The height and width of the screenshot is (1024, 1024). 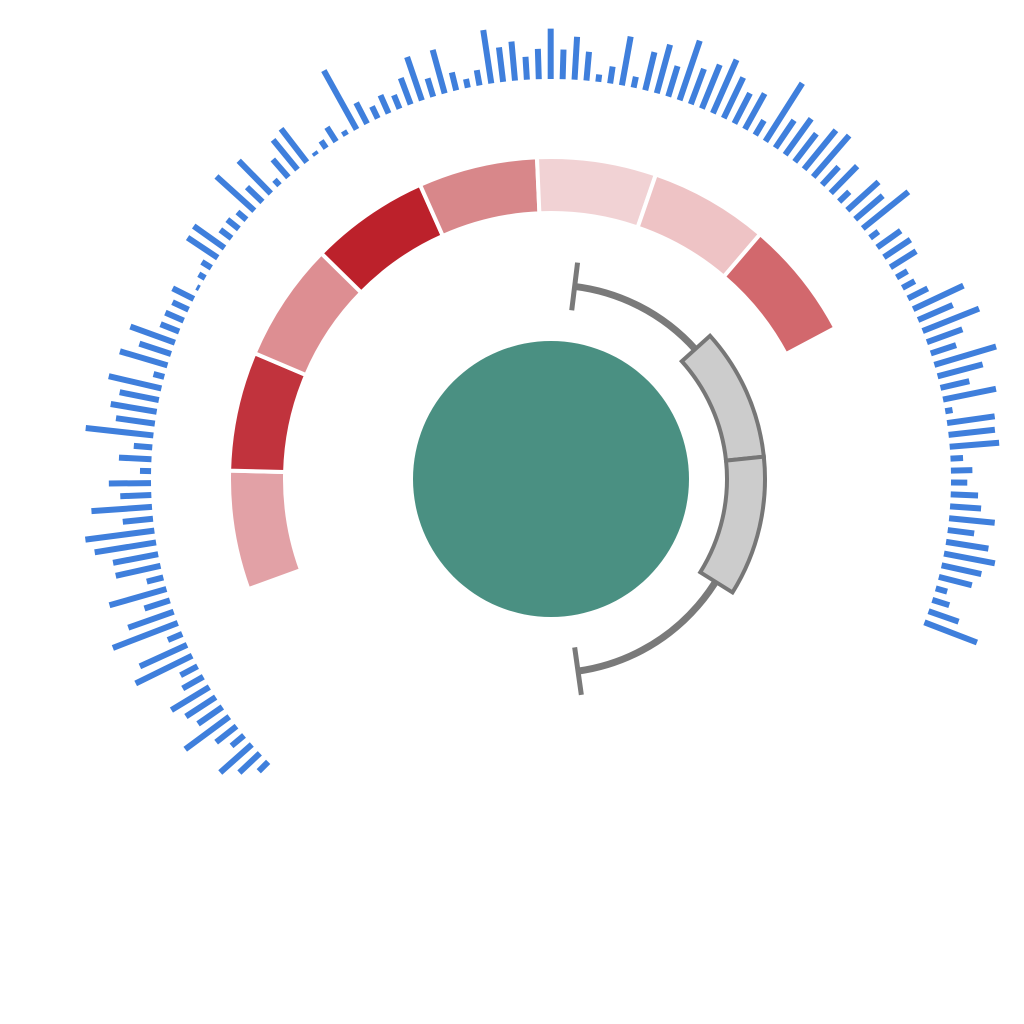 What do you see at coordinates (551, 479) in the screenshot?
I see `center-disc` at bounding box center [551, 479].